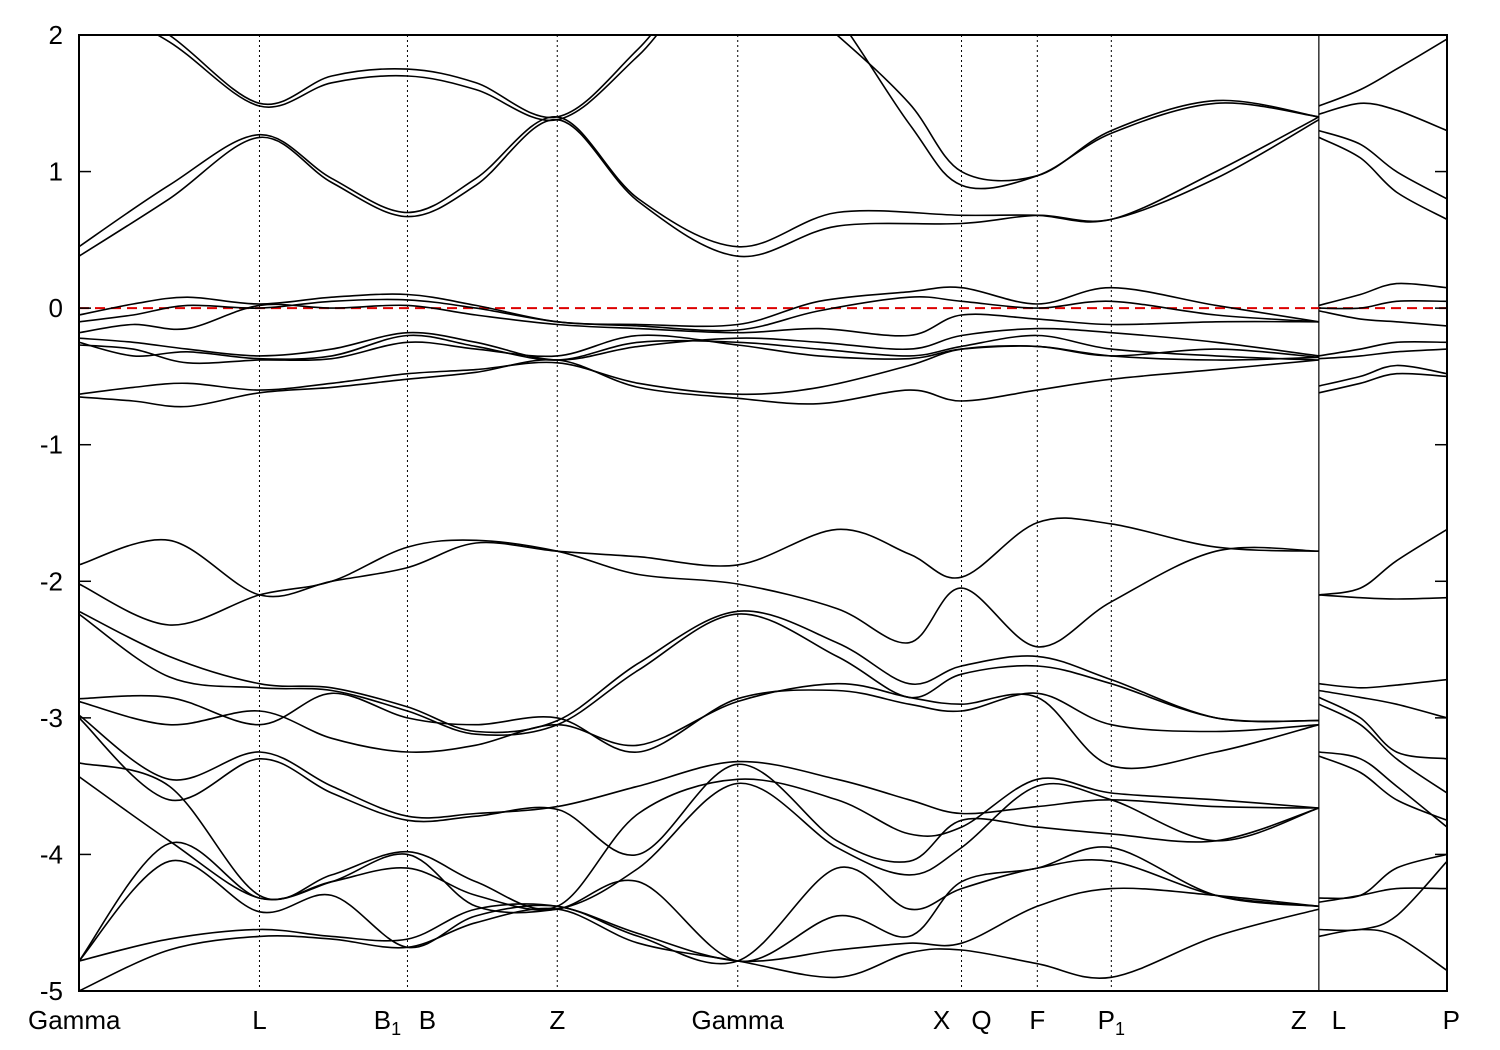 This screenshot has width=1500, height=1050. I want to click on kpoint-label-P1: P1, so click(1111, 1022).